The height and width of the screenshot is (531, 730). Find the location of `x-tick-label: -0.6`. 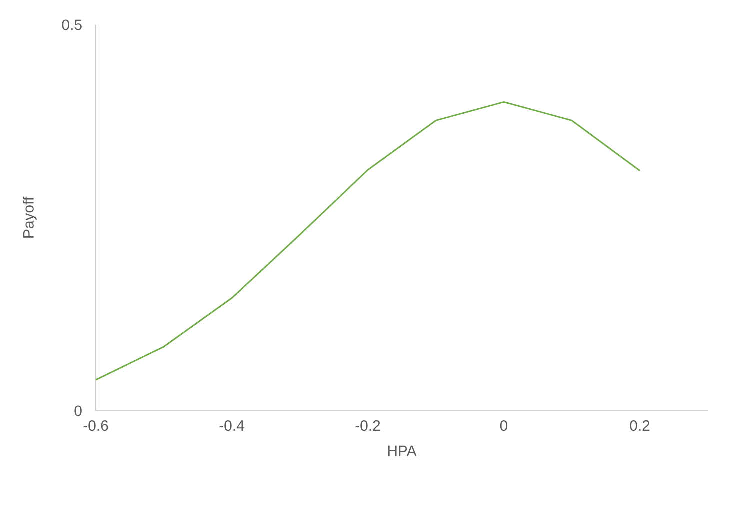

x-tick-label: -0.6 is located at coordinates (96, 426).